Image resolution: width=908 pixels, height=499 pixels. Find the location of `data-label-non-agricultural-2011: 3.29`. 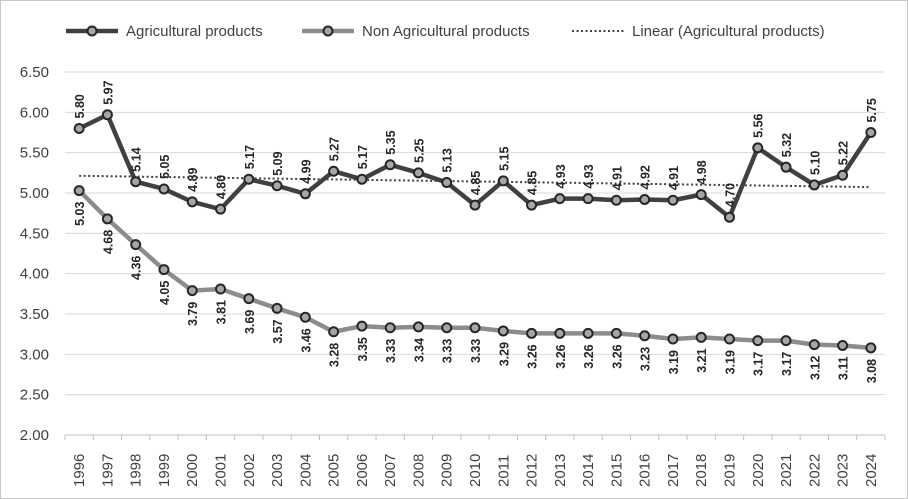

data-label-non-agricultural-2011: 3.29 is located at coordinates (504, 354).